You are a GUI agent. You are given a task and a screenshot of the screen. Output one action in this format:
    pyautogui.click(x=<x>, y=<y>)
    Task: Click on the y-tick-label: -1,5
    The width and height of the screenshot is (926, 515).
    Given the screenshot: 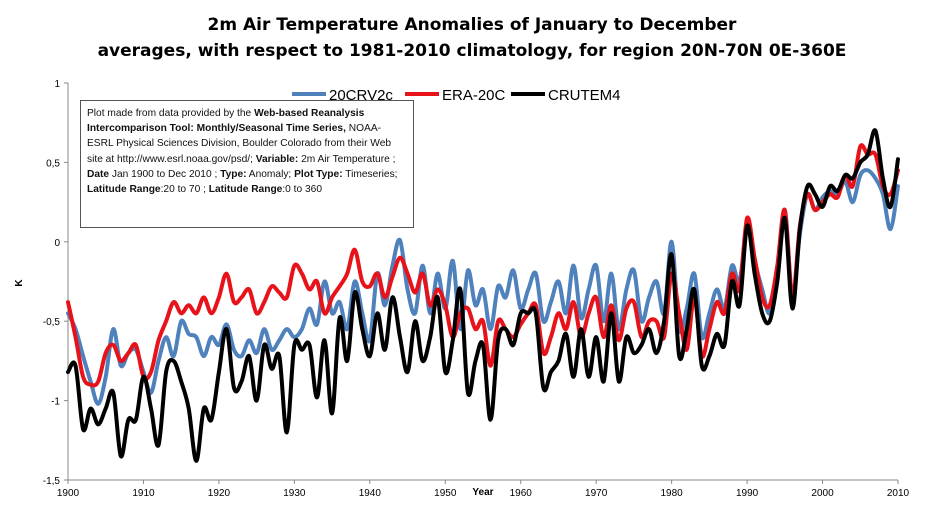 What is the action you would take?
    pyautogui.click(x=52, y=481)
    